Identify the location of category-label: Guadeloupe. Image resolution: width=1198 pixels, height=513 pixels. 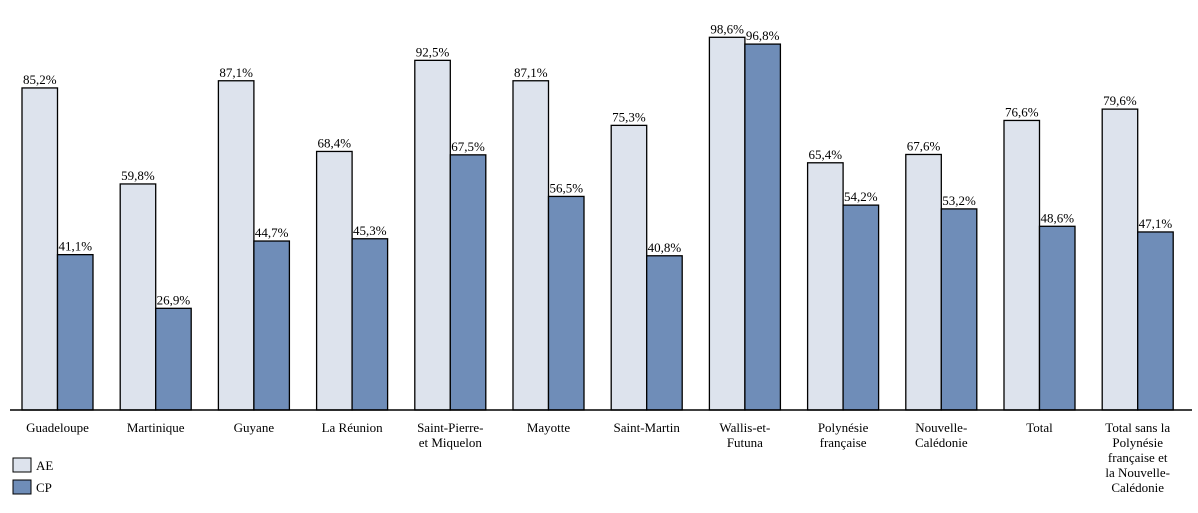
(57, 427).